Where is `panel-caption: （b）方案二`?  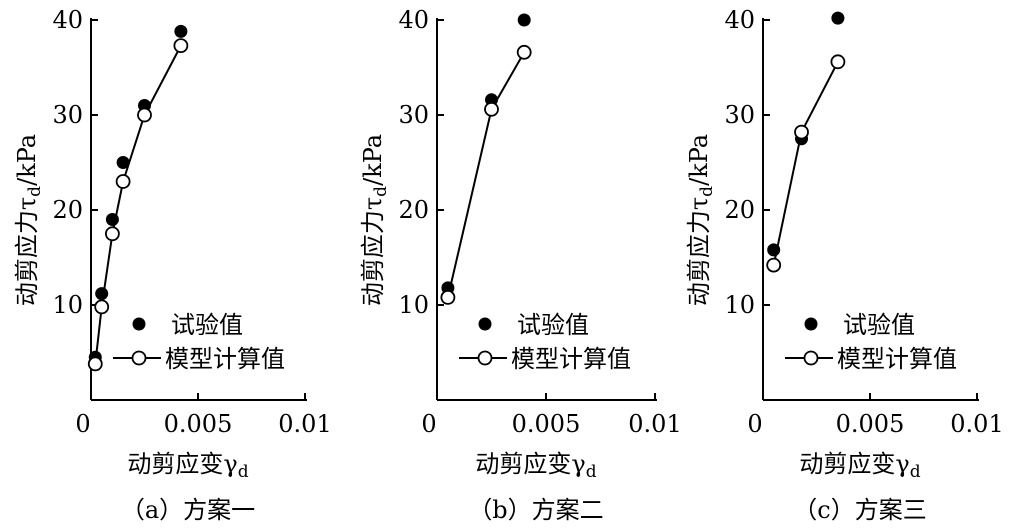 panel-caption: （b）方案二 is located at coordinates (535, 510).